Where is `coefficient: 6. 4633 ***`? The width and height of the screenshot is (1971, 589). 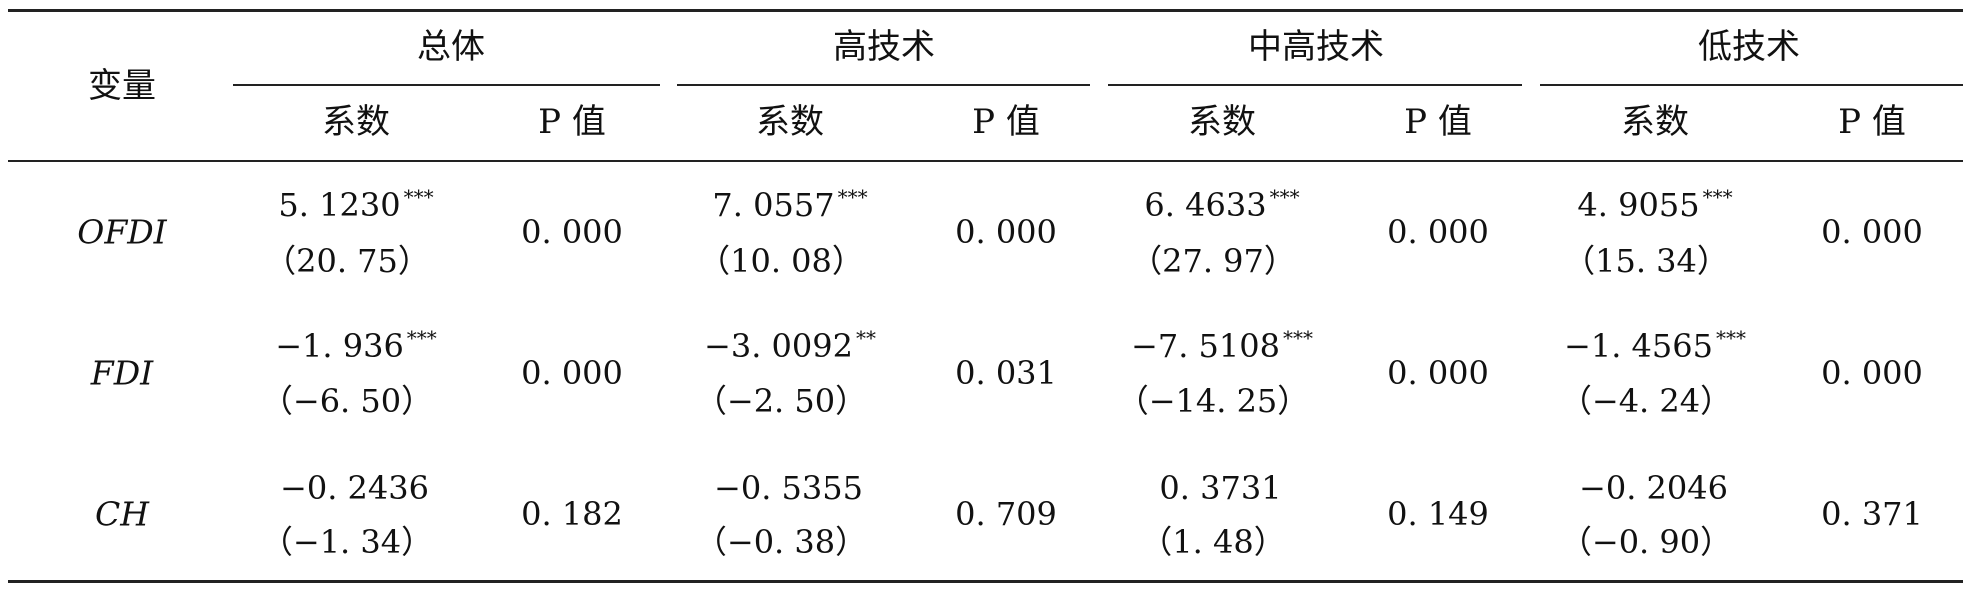 coefficient: 6. 4633 *** is located at coordinates (1222, 204).